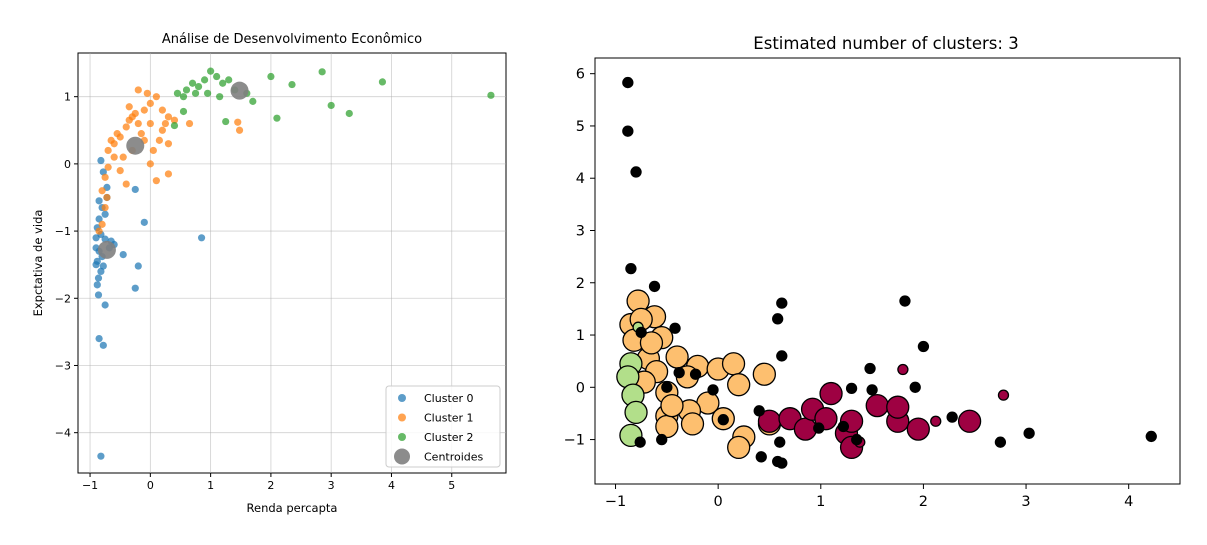 The width and height of the screenshot is (1207, 545). I want to click on legend-box, so click(443, 426).